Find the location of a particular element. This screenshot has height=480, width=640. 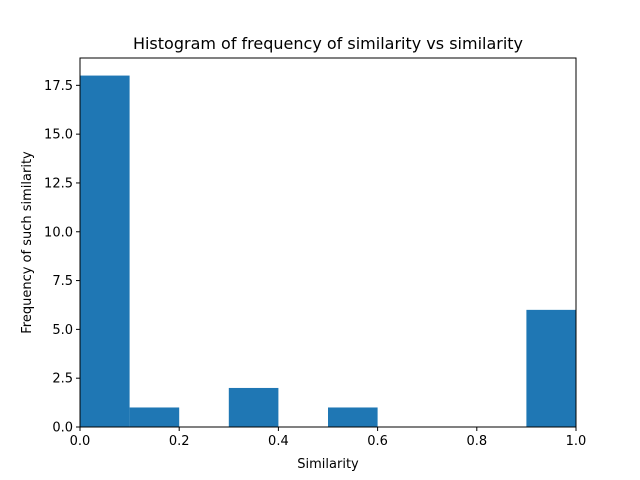

y-tick-label: 5.0 is located at coordinates (62, 330).